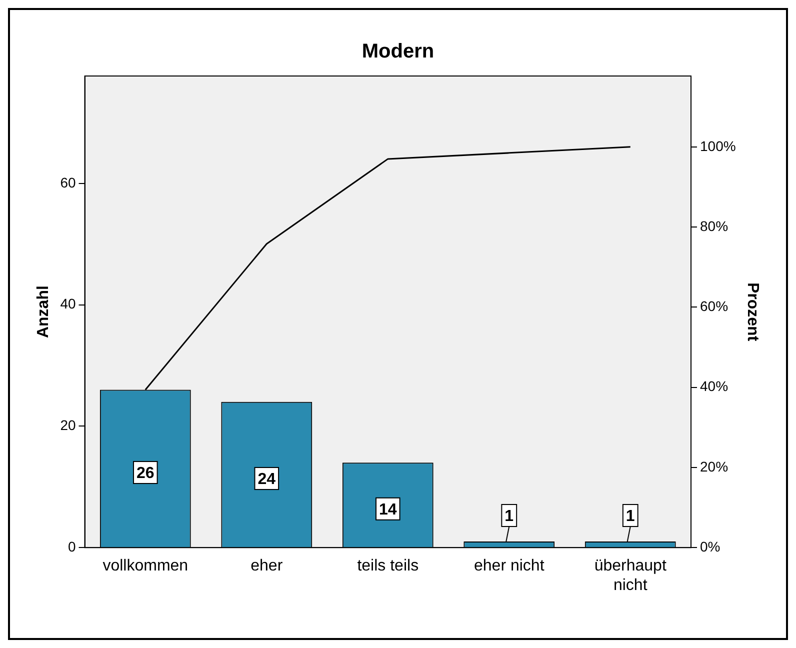 The width and height of the screenshot is (796, 648). What do you see at coordinates (714, 306) in the screenshot?
I see `y2-tick-label: 60%` at bounding box center [714, 306].